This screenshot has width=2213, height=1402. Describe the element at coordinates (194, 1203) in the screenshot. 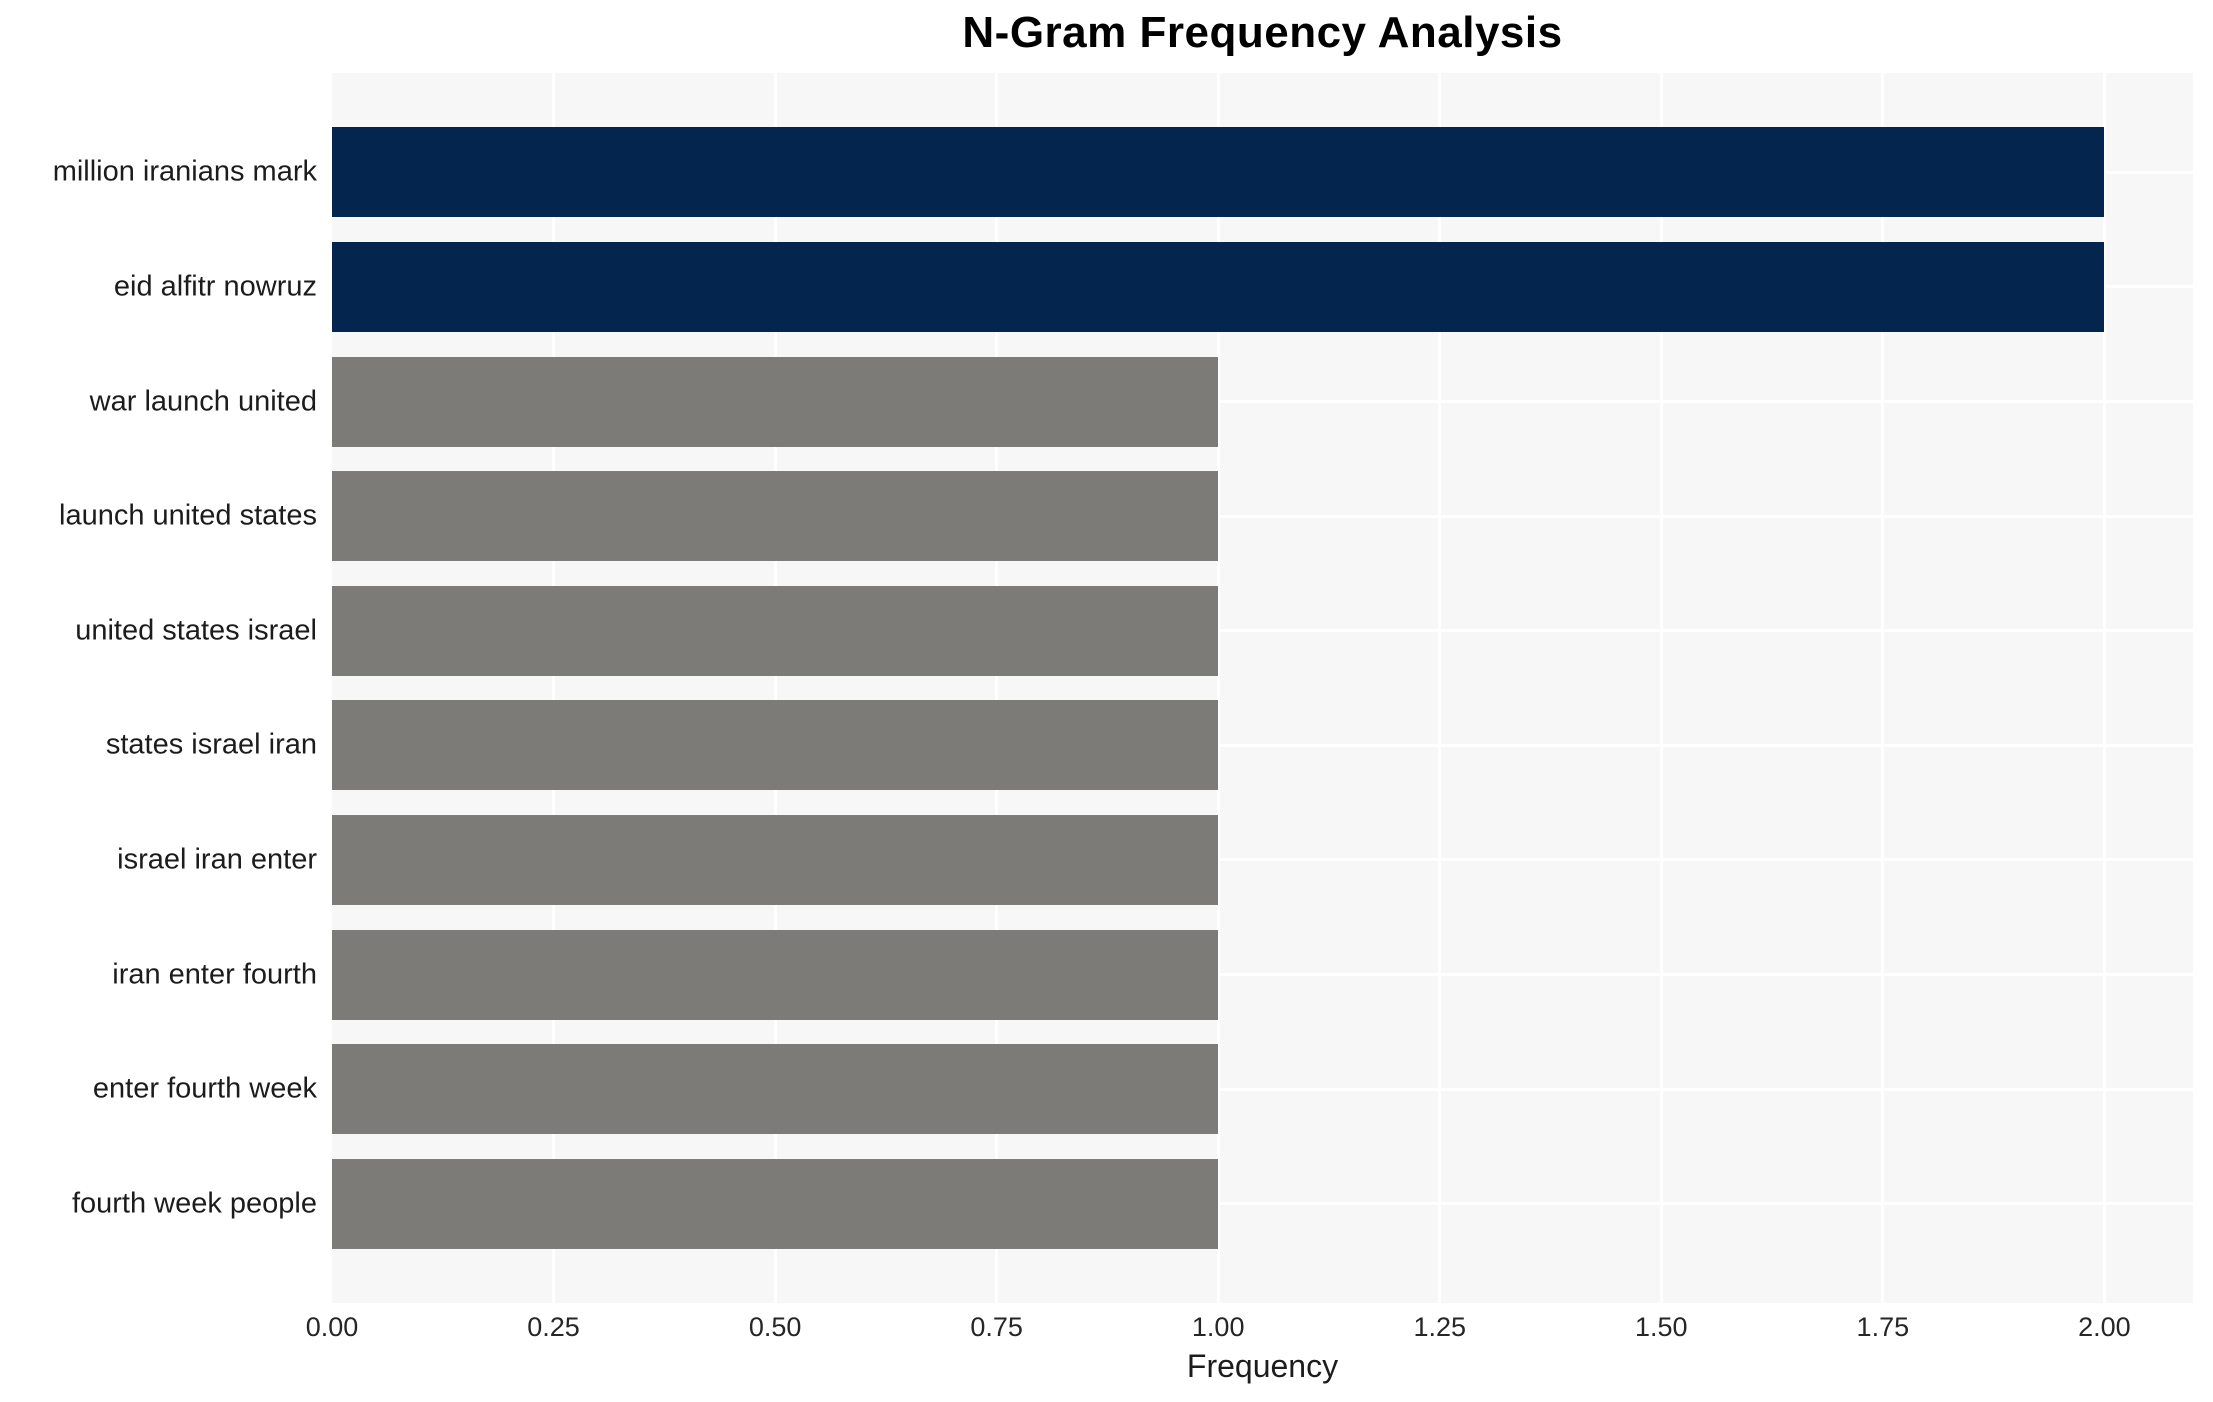

I see `y-tick-label: fourth week people` at that location.